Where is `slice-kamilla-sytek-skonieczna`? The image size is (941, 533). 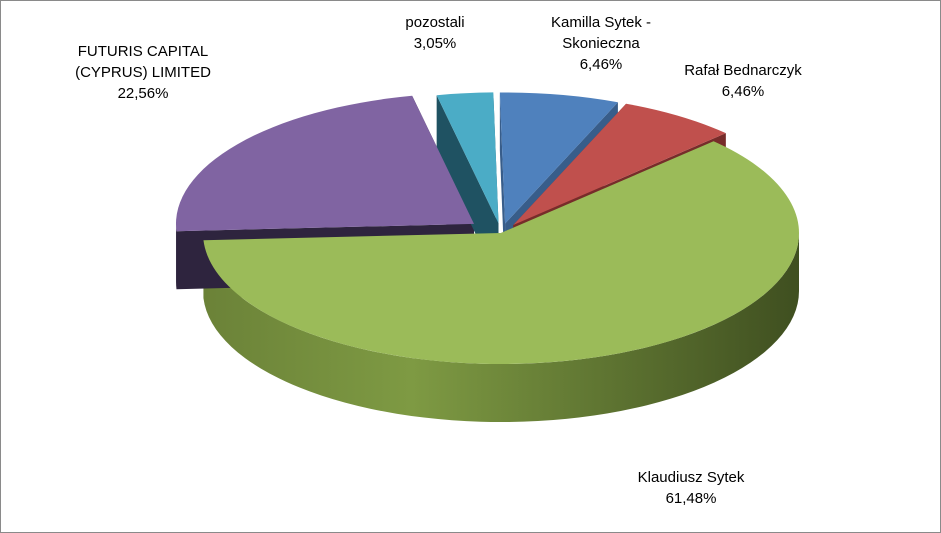 slice-kamilla-sytek-skonieczna is located at coordinates (558, 158).